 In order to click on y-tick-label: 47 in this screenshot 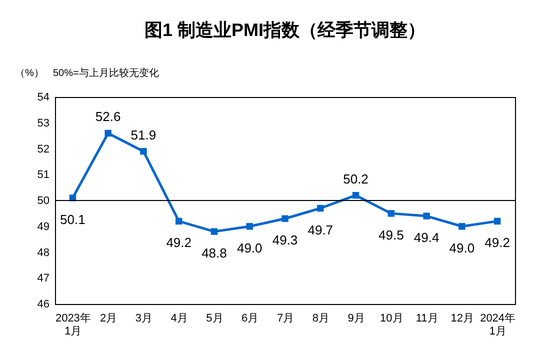, I will do `click(43, 278)`.